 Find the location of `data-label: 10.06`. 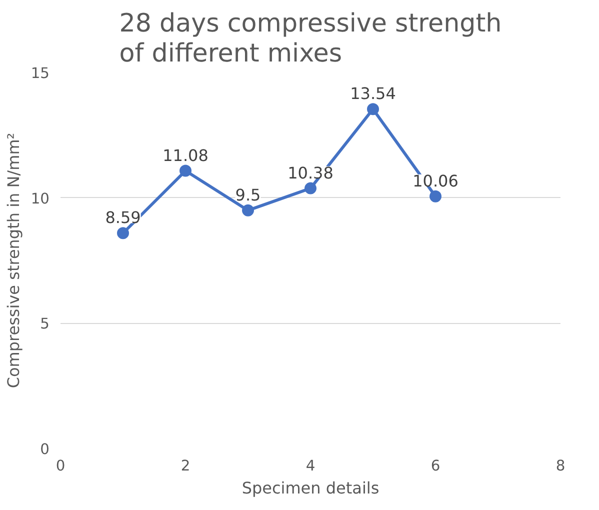

data-label: 10.06 is located at coordinates (435, 180).